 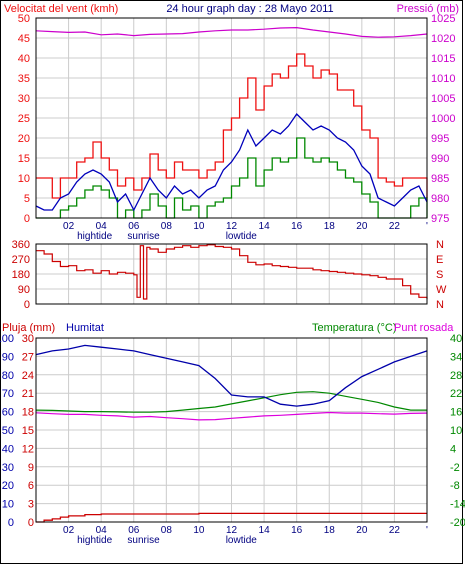 What do you see at coordinates (441, 290) in the screenshot?
I see `compass-y-tick: W` at bounding box center [441, 290].